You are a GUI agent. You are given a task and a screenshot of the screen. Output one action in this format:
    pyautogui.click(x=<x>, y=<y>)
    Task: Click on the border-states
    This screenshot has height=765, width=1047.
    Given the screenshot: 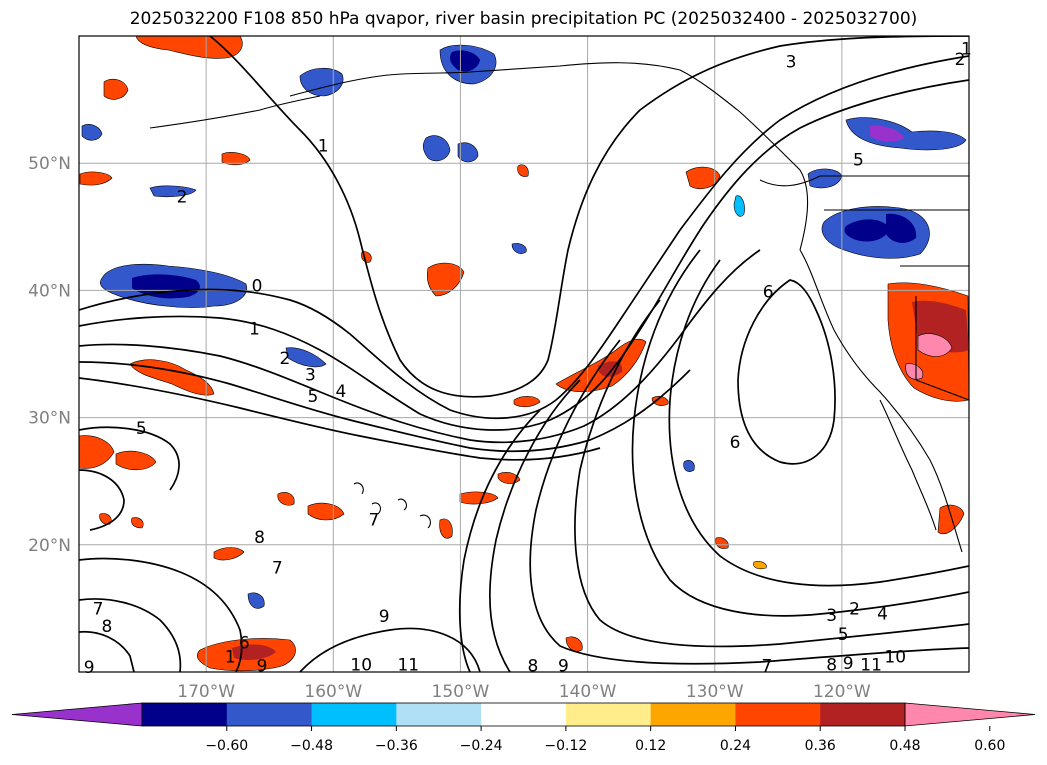 What is the action you would take?
    pyautogui.click(x=934, y=333)
    